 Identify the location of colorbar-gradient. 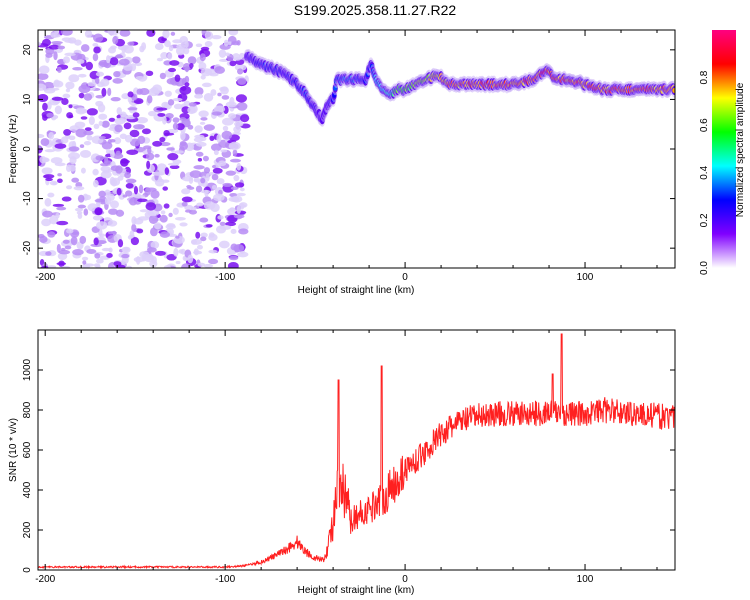
(724, 149).